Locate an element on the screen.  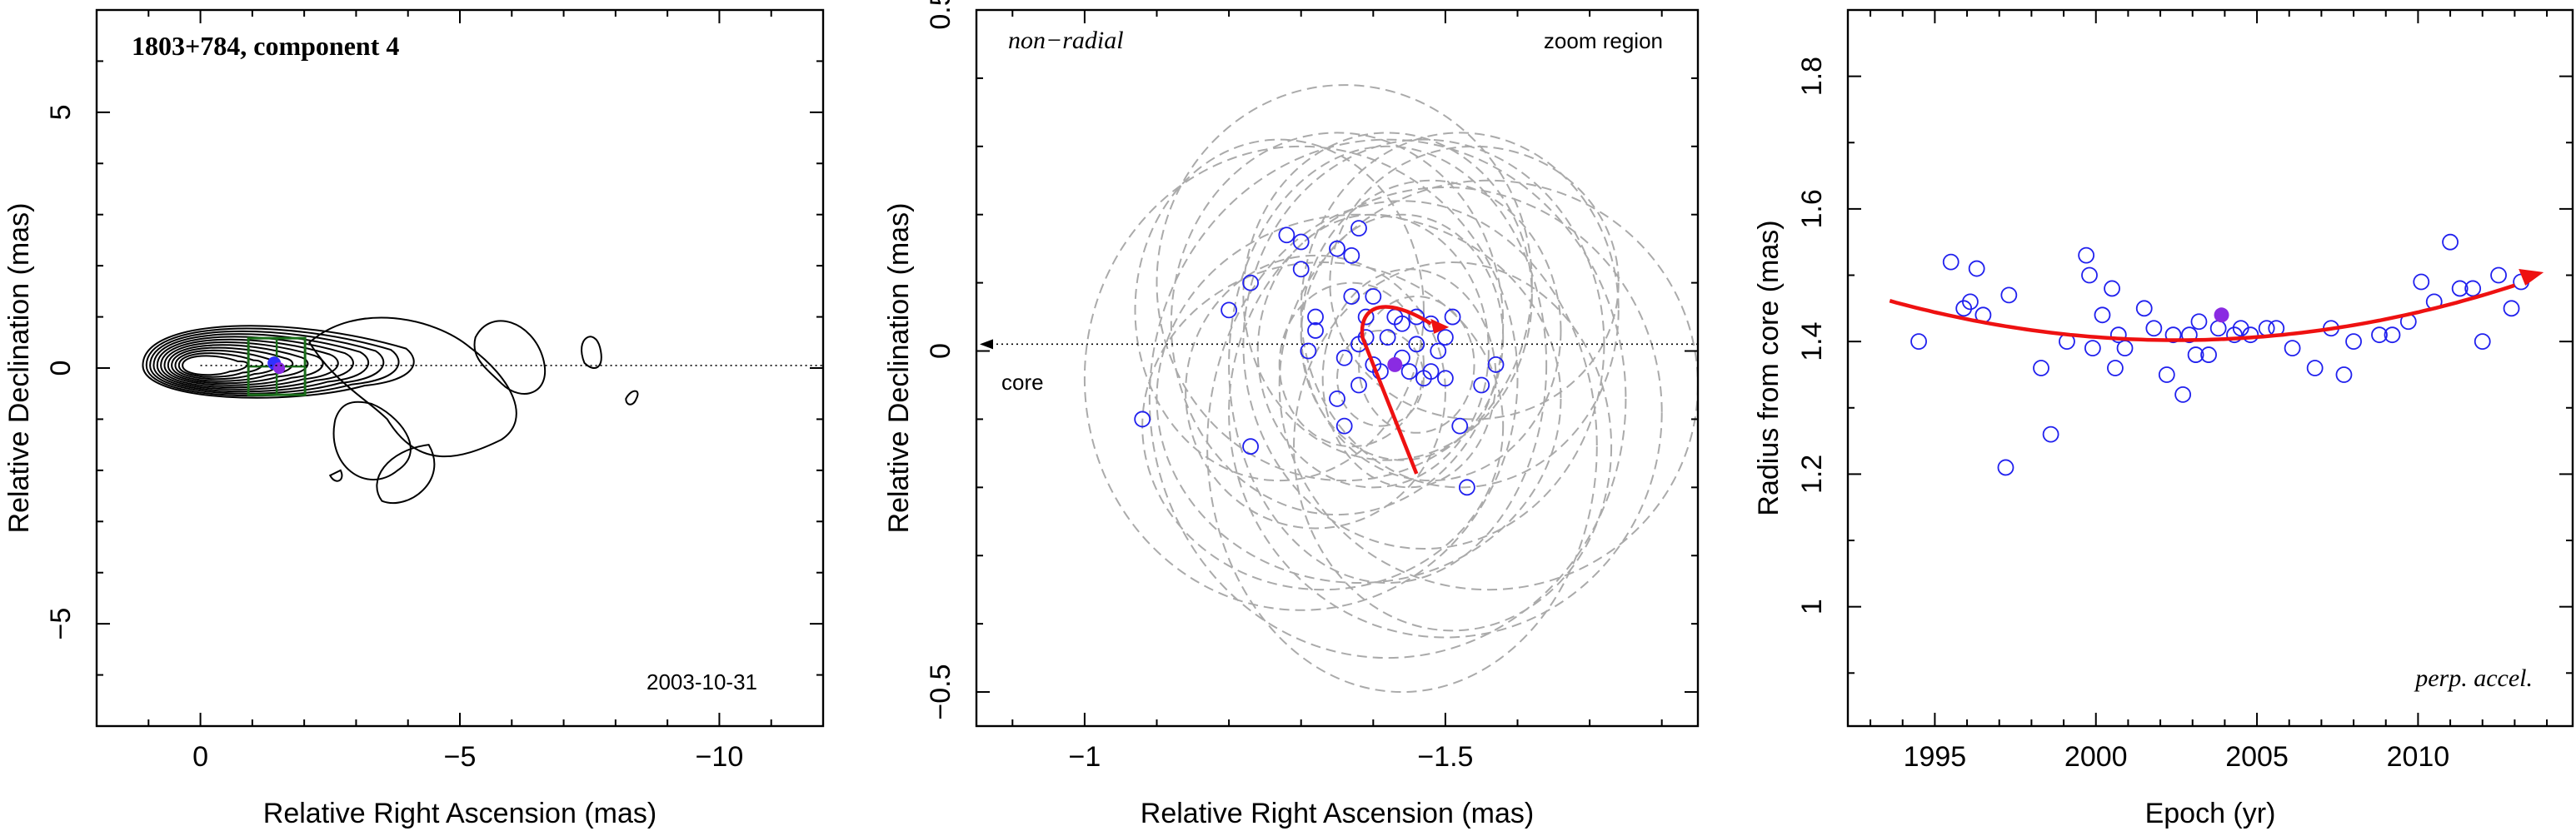
trajectory-path is located at coordinates (1396, 390).